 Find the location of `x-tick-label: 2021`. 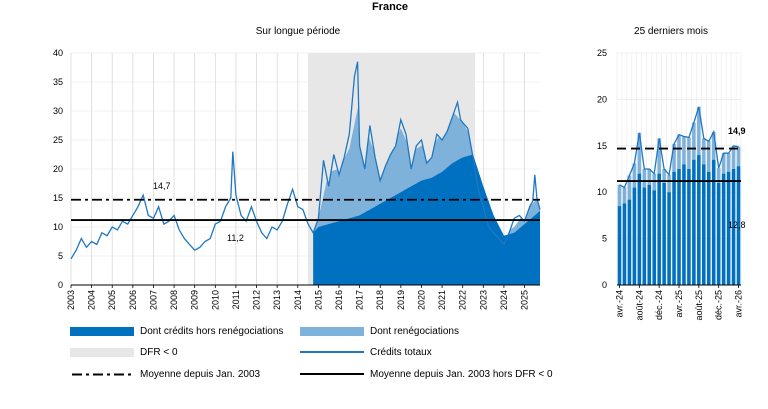

x-tick-label: 2021 is located at coordinates (442, 300).